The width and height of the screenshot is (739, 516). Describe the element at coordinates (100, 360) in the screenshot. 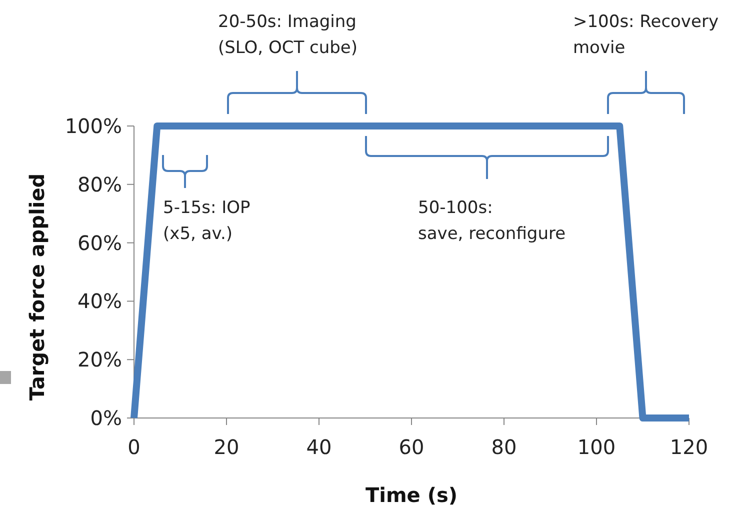

I see `y-tick-label: 20%` at that location.